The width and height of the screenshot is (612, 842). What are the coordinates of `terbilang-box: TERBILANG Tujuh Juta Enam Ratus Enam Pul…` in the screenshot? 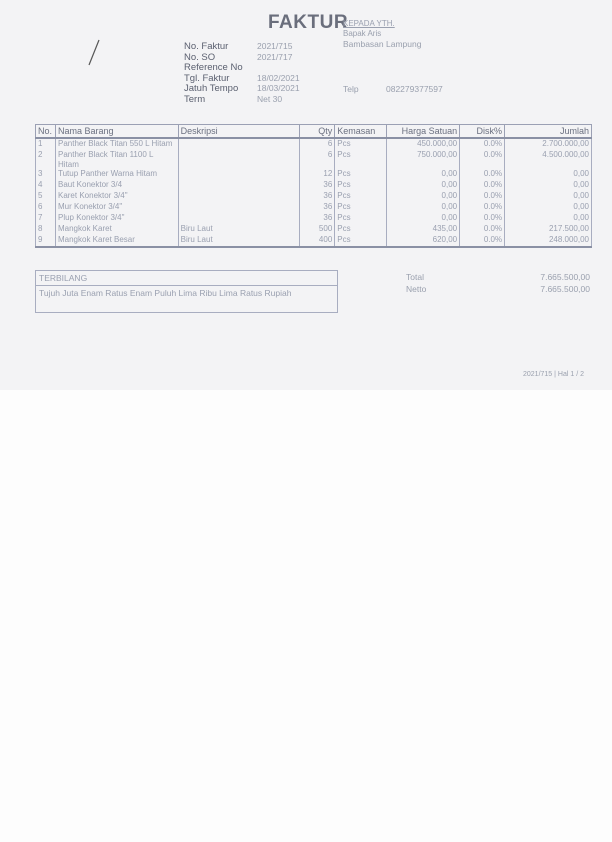 It's located at (186, 291).